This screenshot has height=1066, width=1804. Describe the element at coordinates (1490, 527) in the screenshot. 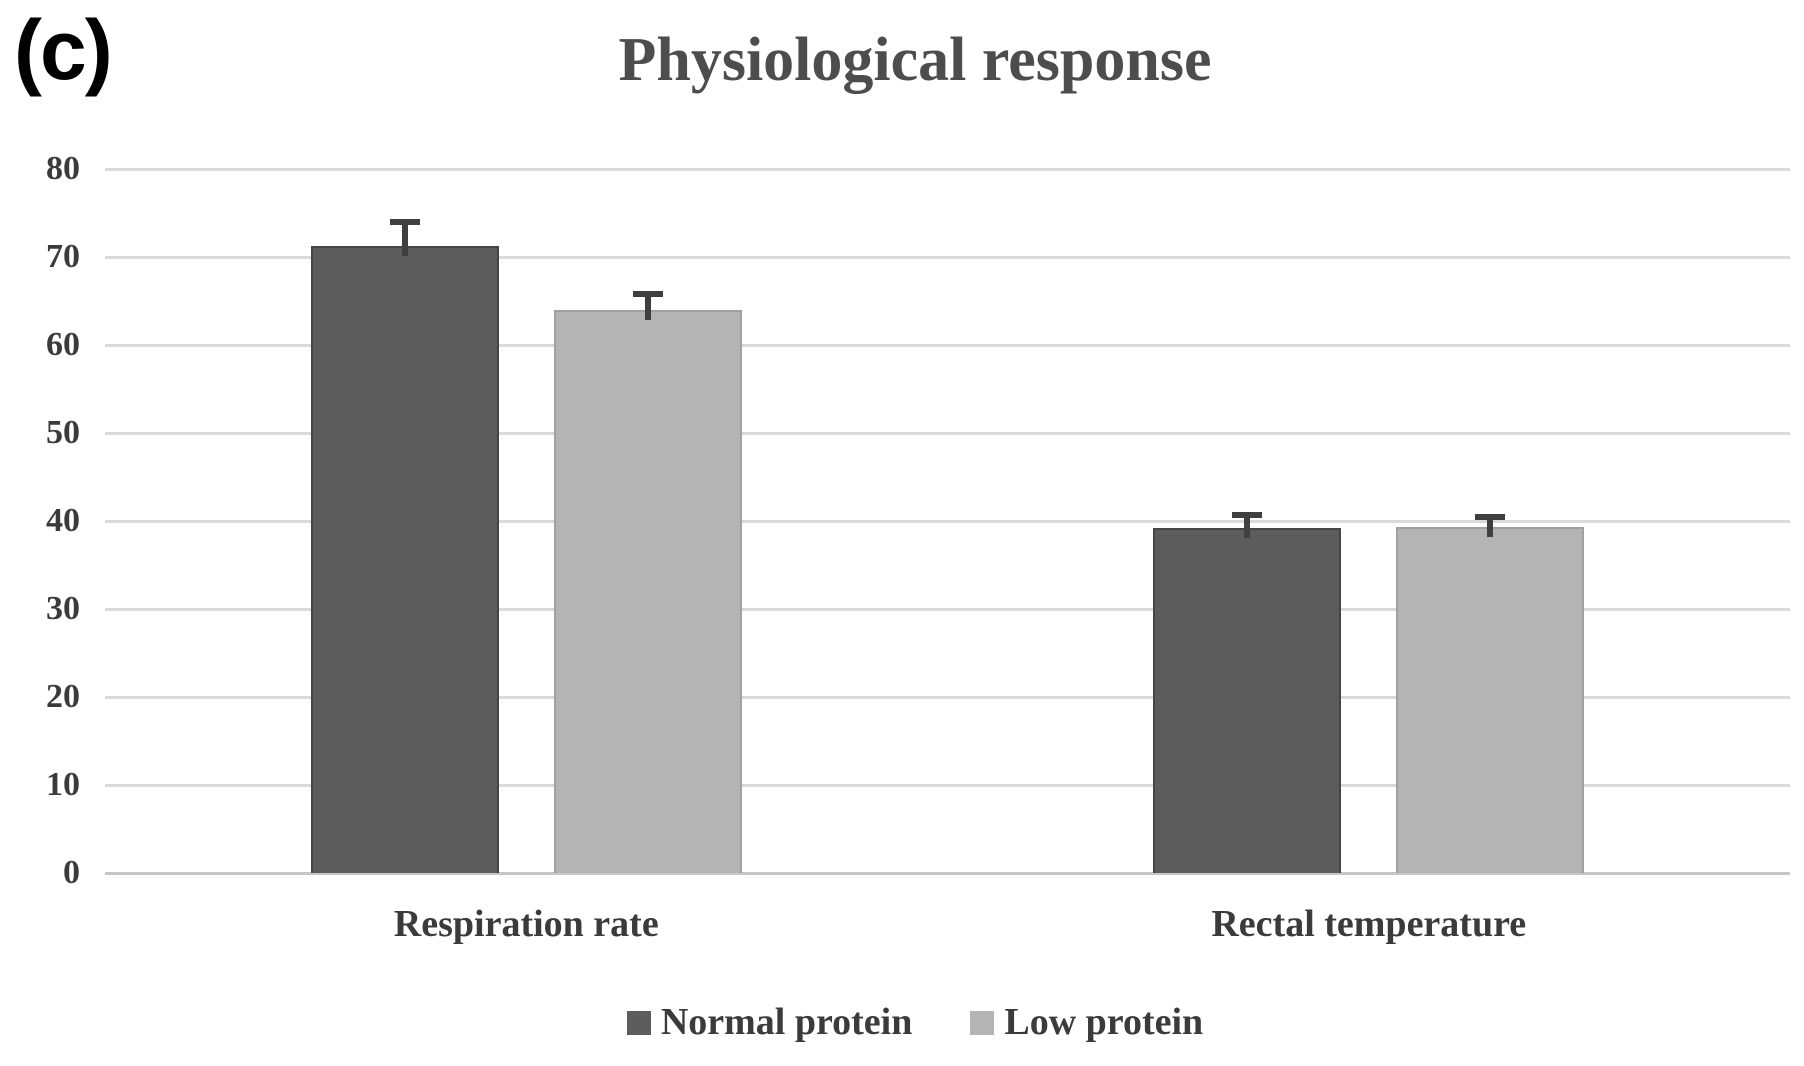

I see `error-bar-stem-low-protein-rectal-temperature` at that location.